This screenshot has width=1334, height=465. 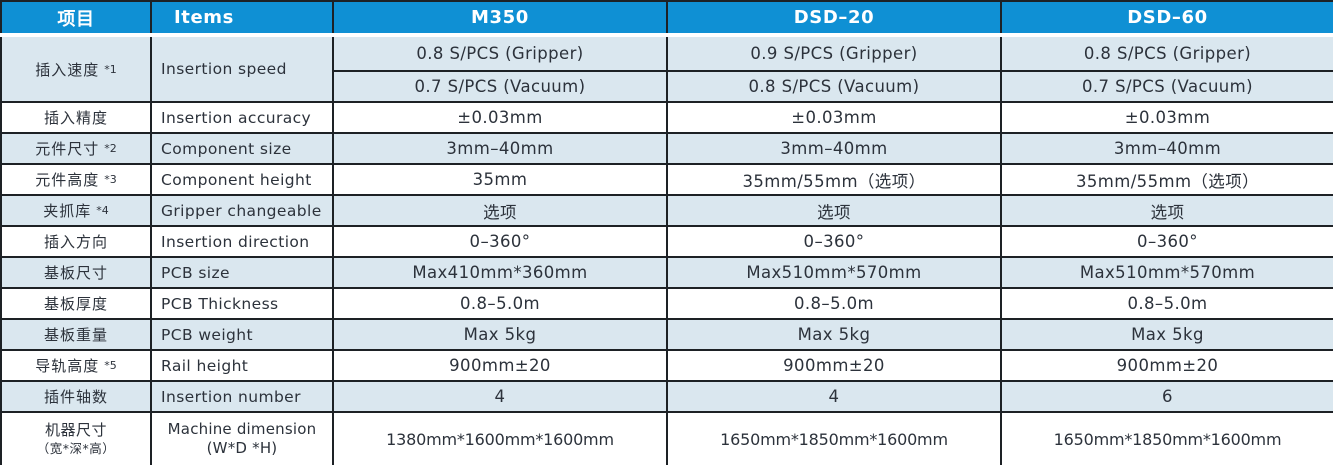 What do you see at coordinates (242, 448) in the screenshot?
I see `label-subtext: (W*D *H)` at bounding box center [242, 448].